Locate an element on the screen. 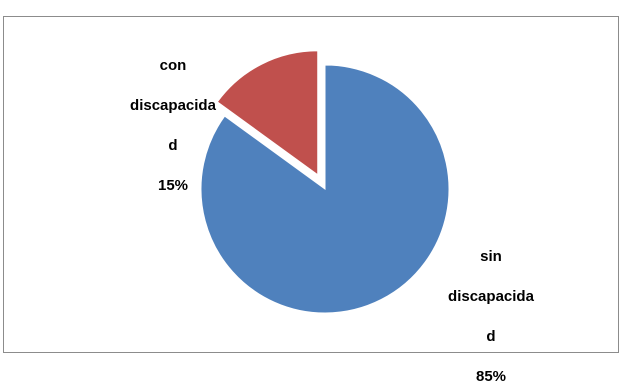 The height and width of the screenshot is (387, 624). slice-label-sin-discapacidad: sin discapacida d 85% is located at coordinates (491, 307).